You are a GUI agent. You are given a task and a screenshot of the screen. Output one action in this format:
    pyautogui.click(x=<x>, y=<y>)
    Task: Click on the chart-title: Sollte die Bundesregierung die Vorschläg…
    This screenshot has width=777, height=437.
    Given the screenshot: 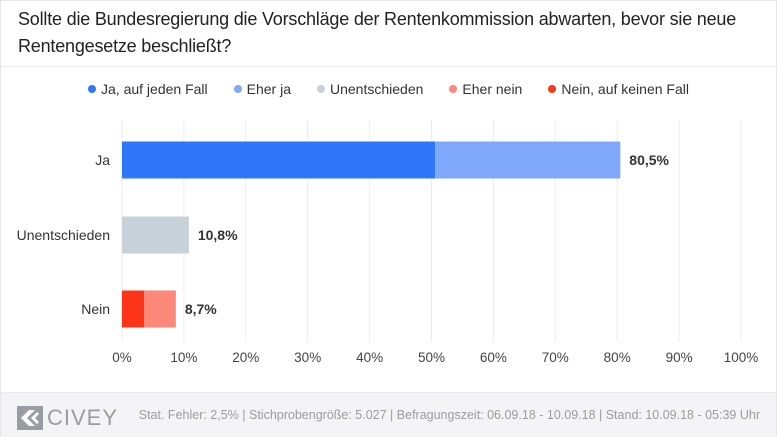 What is the action you would take?
    pyautogui.click(x=377, y=32)
    